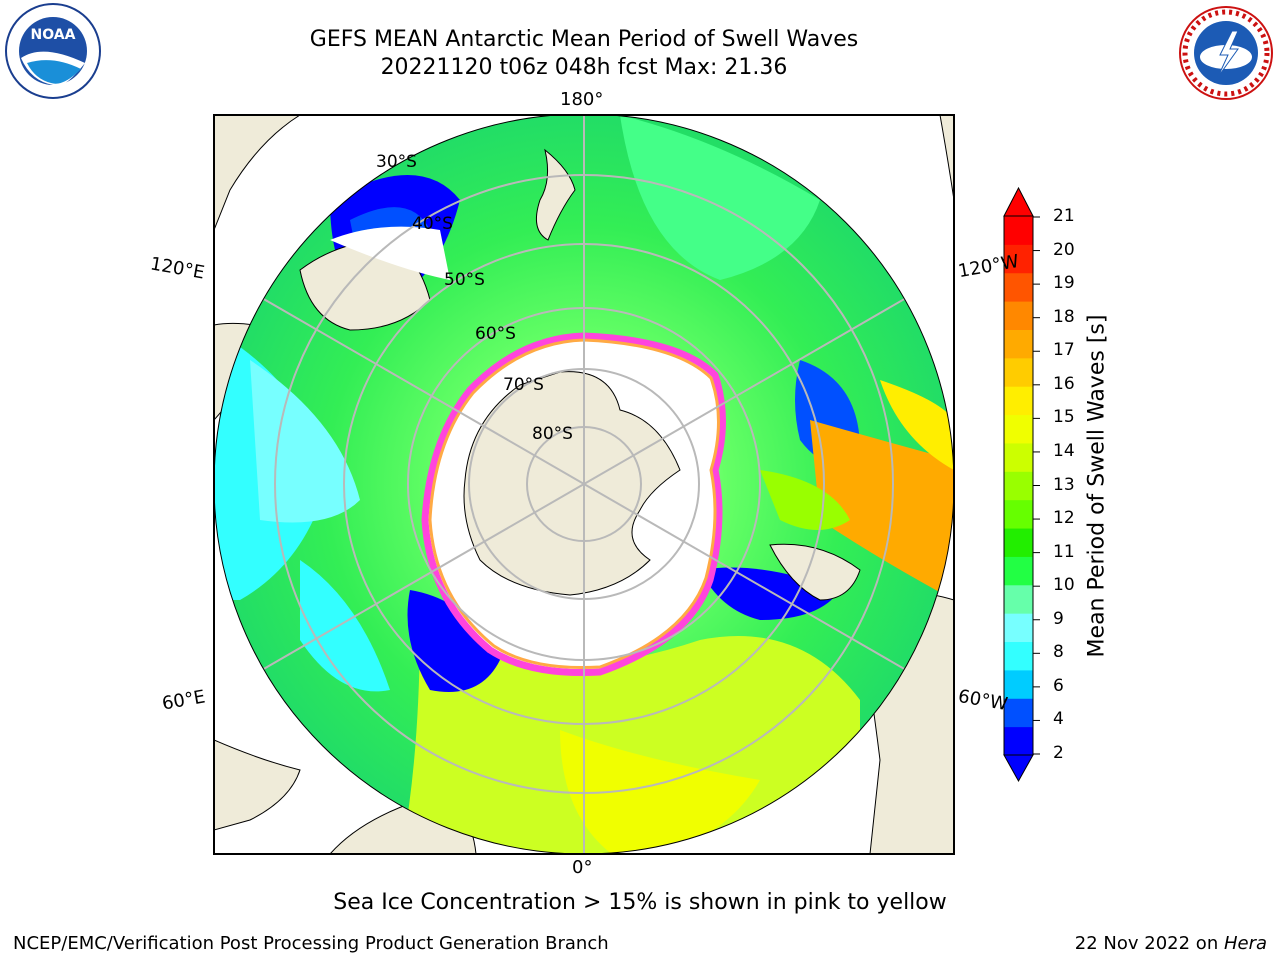  I want to click on lat-label-30s: 30°S, so click(396, 162).